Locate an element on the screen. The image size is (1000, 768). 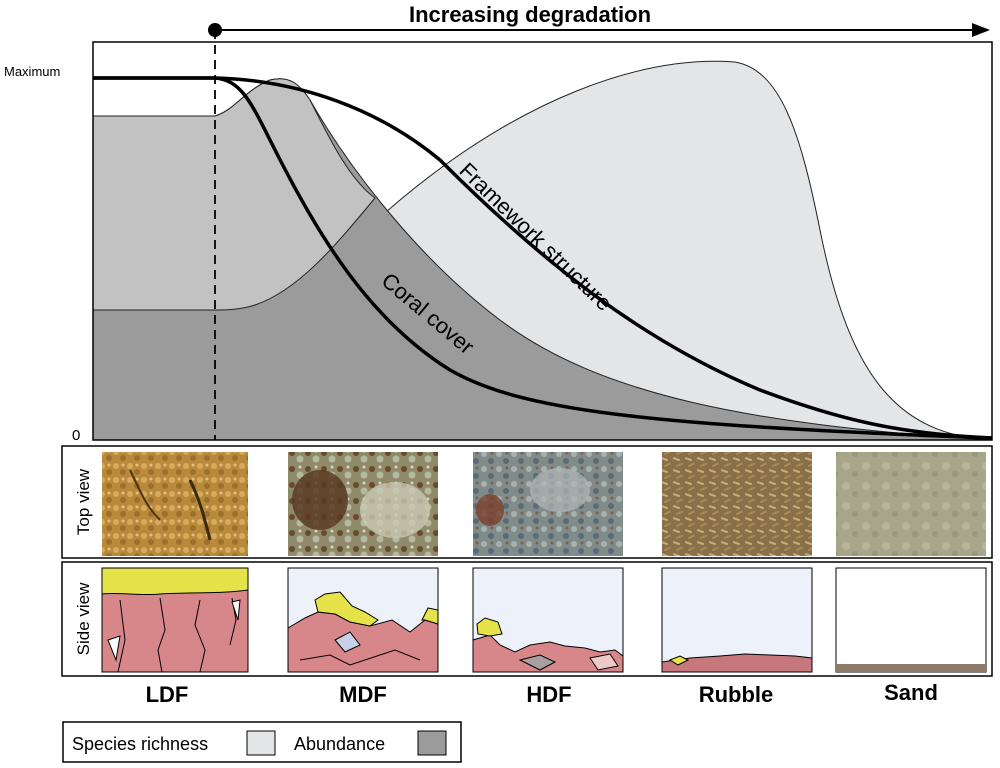
category-sand: Sand is located at coordinates (911, 692).